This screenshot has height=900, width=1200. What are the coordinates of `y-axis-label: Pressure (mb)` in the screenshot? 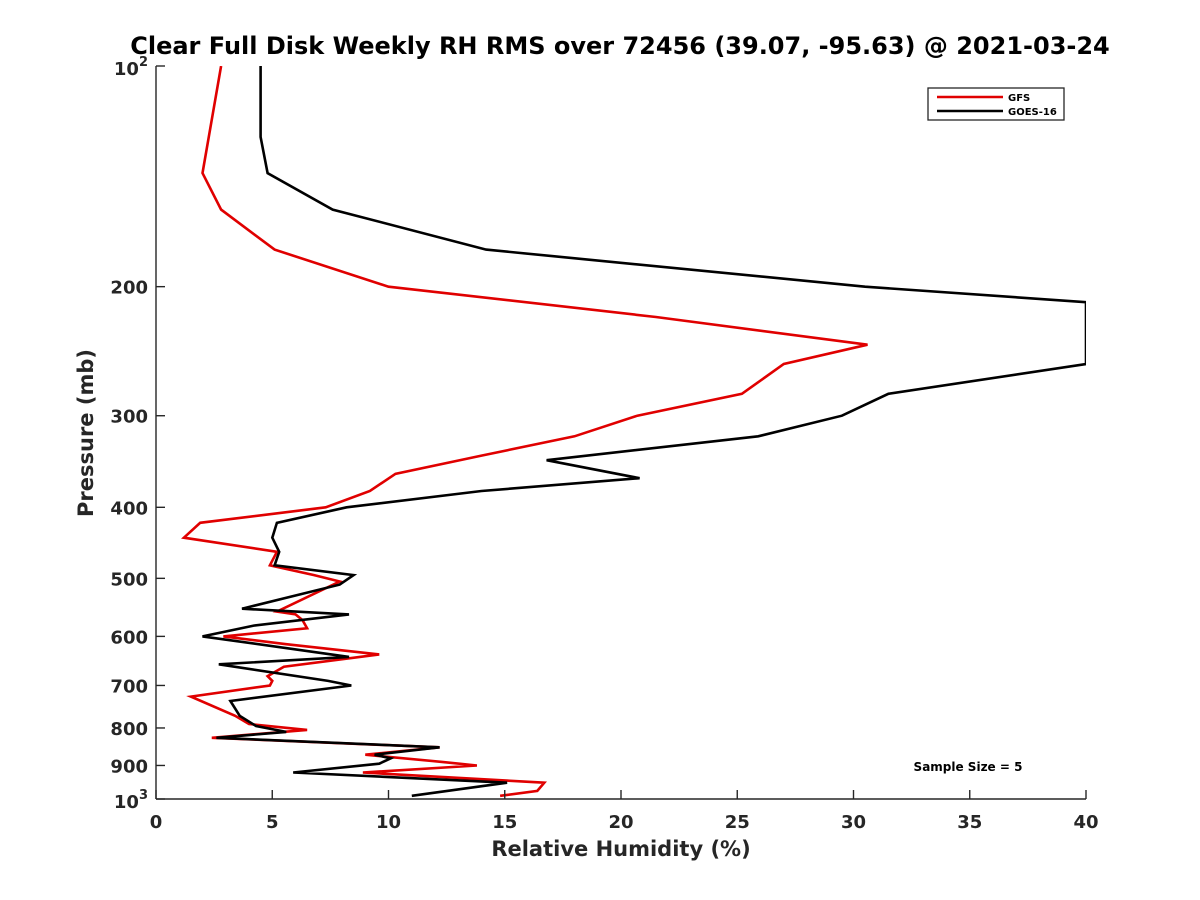 It's located at (86, 433).